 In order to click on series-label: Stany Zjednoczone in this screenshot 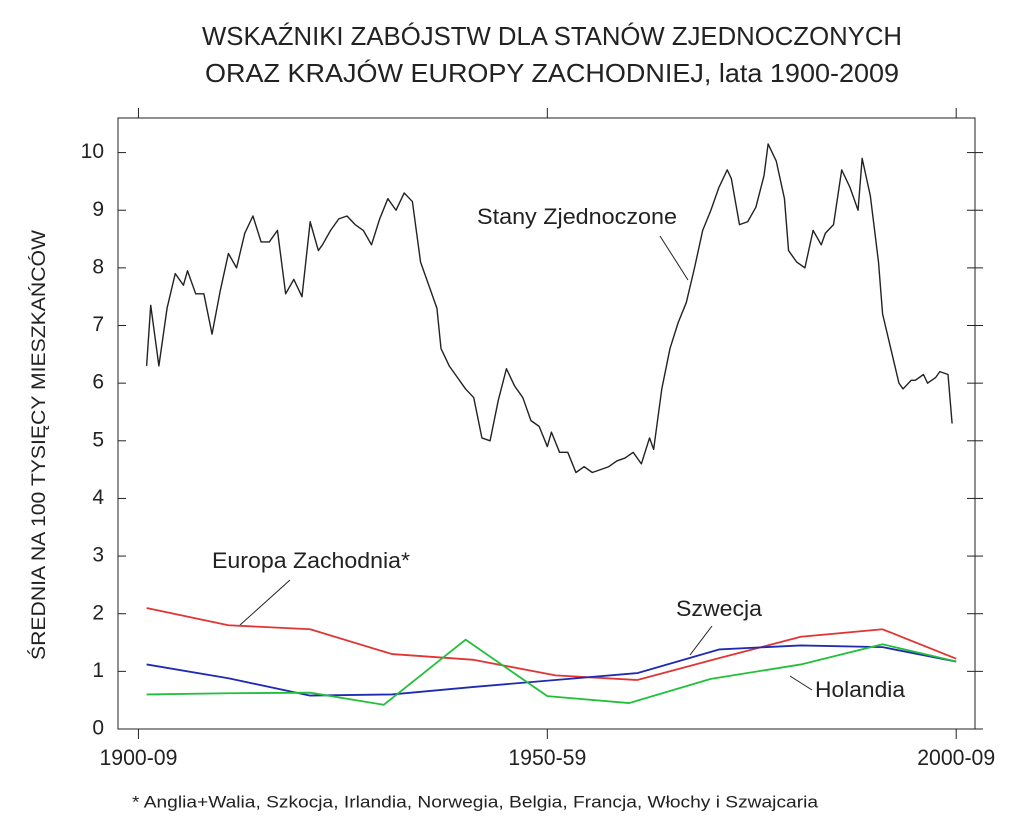, I will do `click(577, 216)`.